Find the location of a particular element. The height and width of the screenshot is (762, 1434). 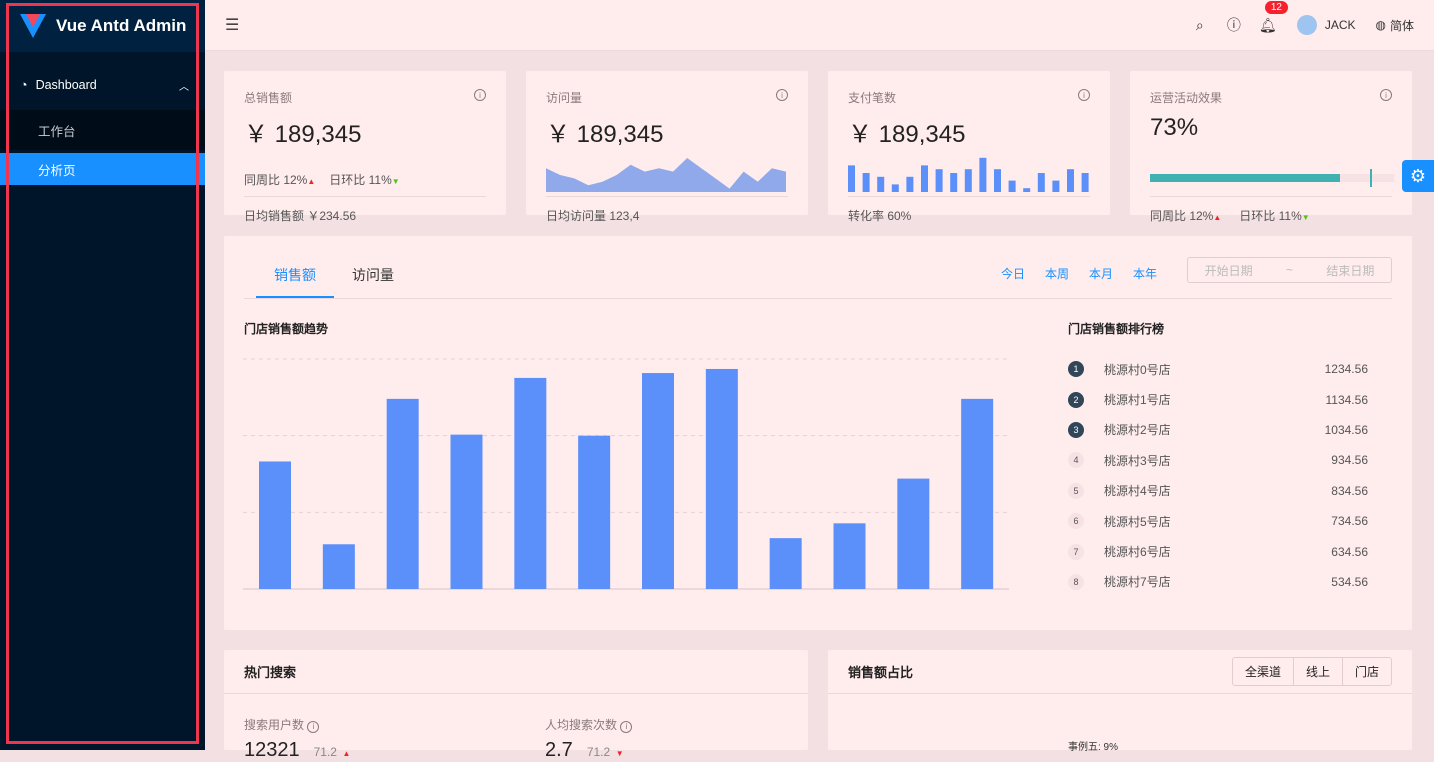

store-value: 1134.56 is located at coordinates (1347, 399).